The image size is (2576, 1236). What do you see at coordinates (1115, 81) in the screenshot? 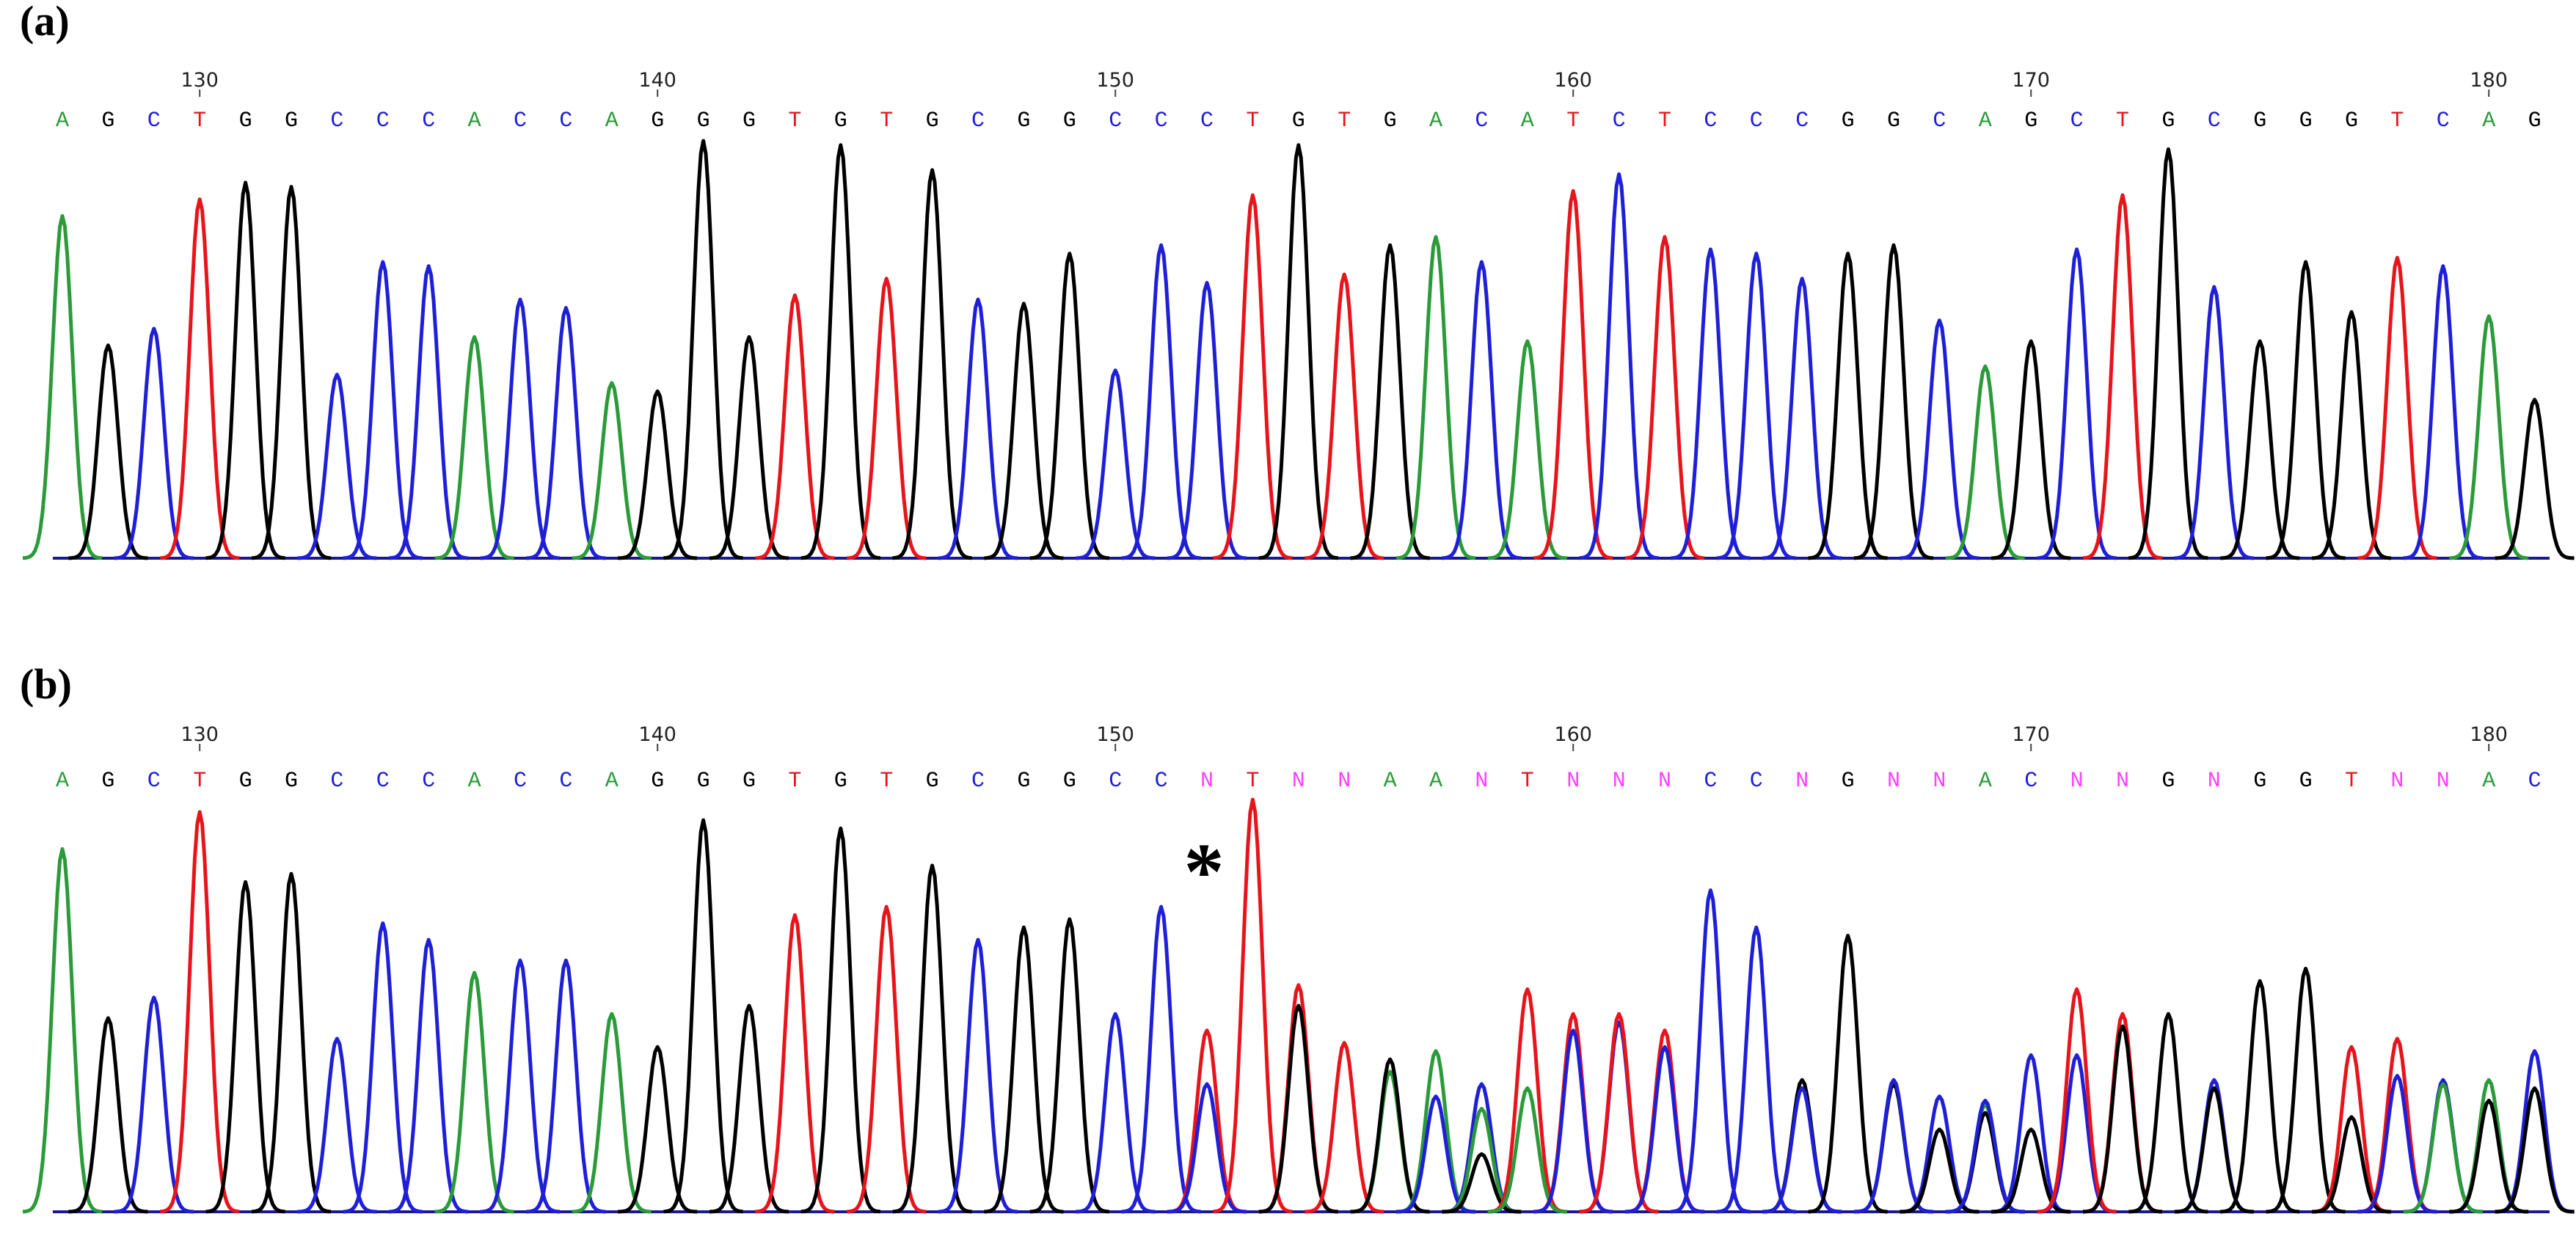
I see `position-label: 150` at bounding box center [1115, 81].